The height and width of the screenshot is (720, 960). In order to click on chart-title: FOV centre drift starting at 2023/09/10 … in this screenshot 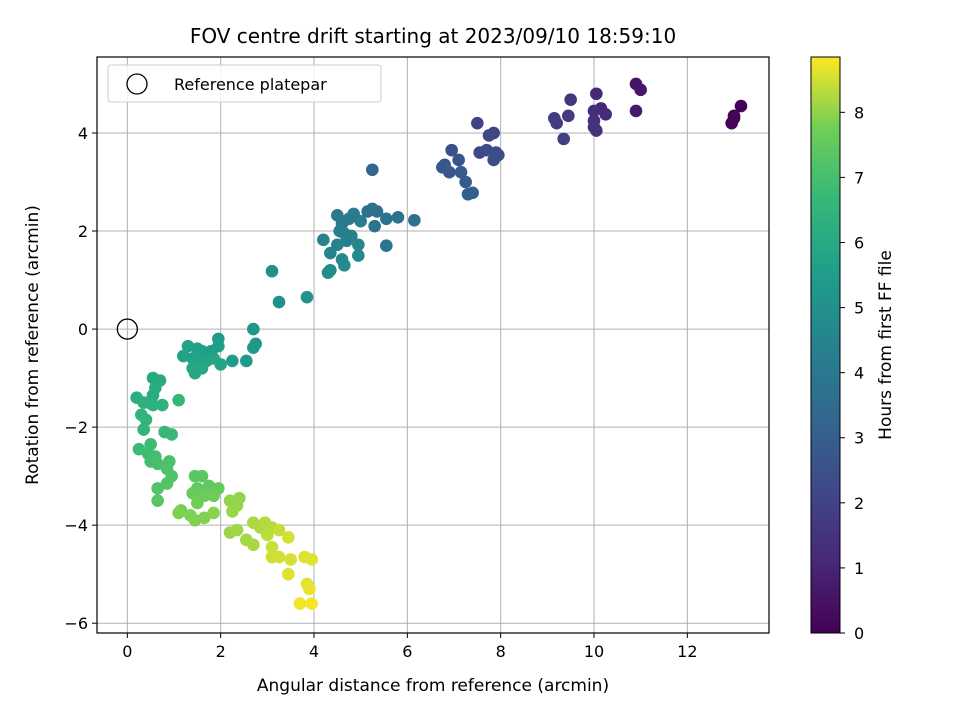, I will do `click(433, 36)`.